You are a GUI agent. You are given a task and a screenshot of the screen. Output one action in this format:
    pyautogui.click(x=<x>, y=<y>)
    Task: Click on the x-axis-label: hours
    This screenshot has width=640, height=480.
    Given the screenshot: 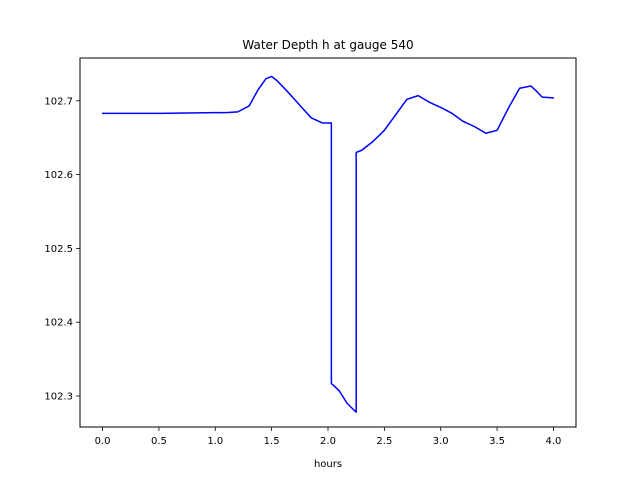 What is the action you would take?
    pyautogui.click(x=328, y=464)
    